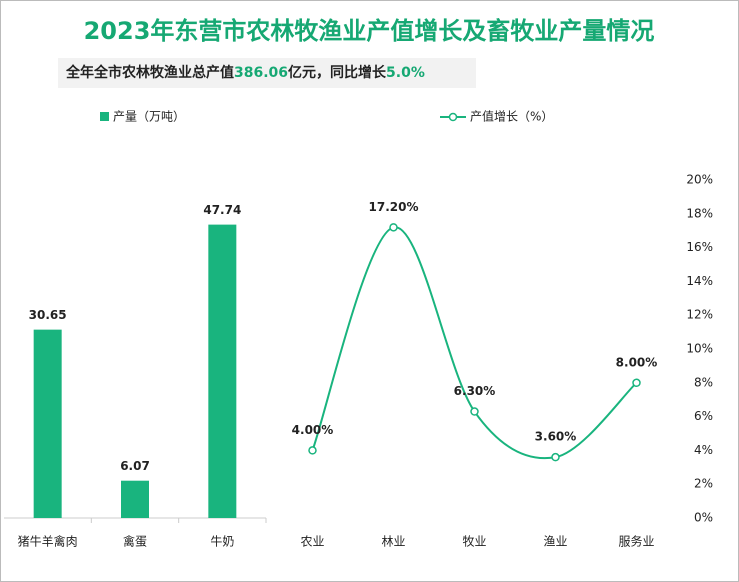  What do you see at coordinates (48, 541) in the screenshot?
I see `x-tick-label: 猪牛羊禽肉` at bounding box center [48, 541].